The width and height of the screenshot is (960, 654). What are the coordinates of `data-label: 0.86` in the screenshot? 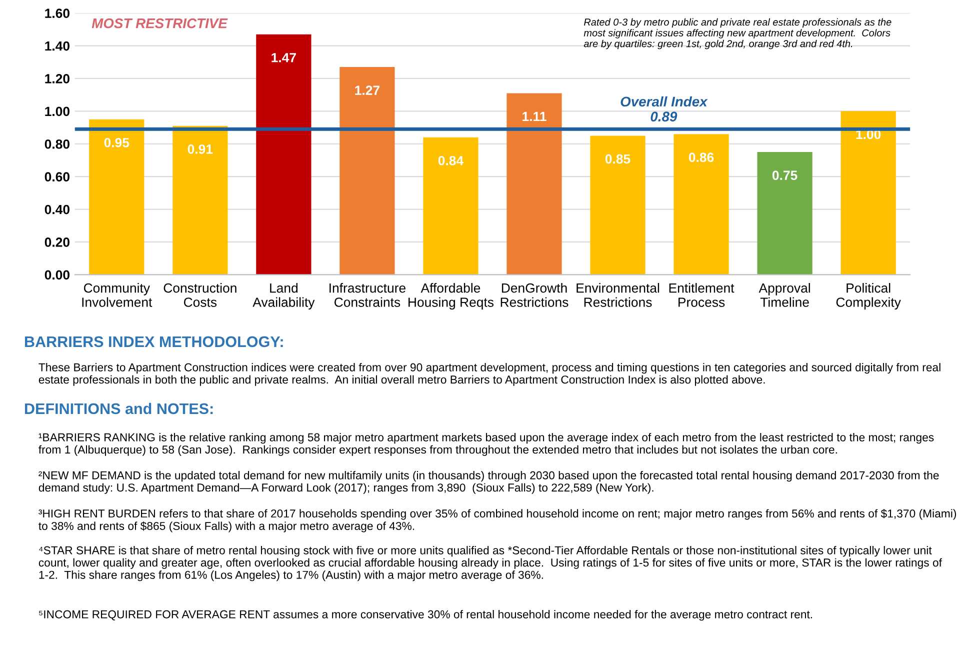 It's located at (701, 157).